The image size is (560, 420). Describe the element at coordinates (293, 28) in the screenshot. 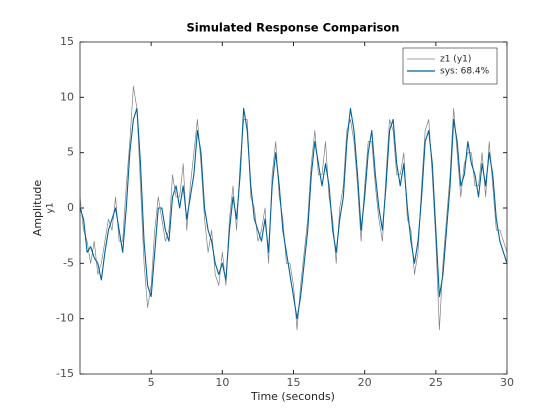

I see `chart-title: Simulated Response Comparison` at that location.